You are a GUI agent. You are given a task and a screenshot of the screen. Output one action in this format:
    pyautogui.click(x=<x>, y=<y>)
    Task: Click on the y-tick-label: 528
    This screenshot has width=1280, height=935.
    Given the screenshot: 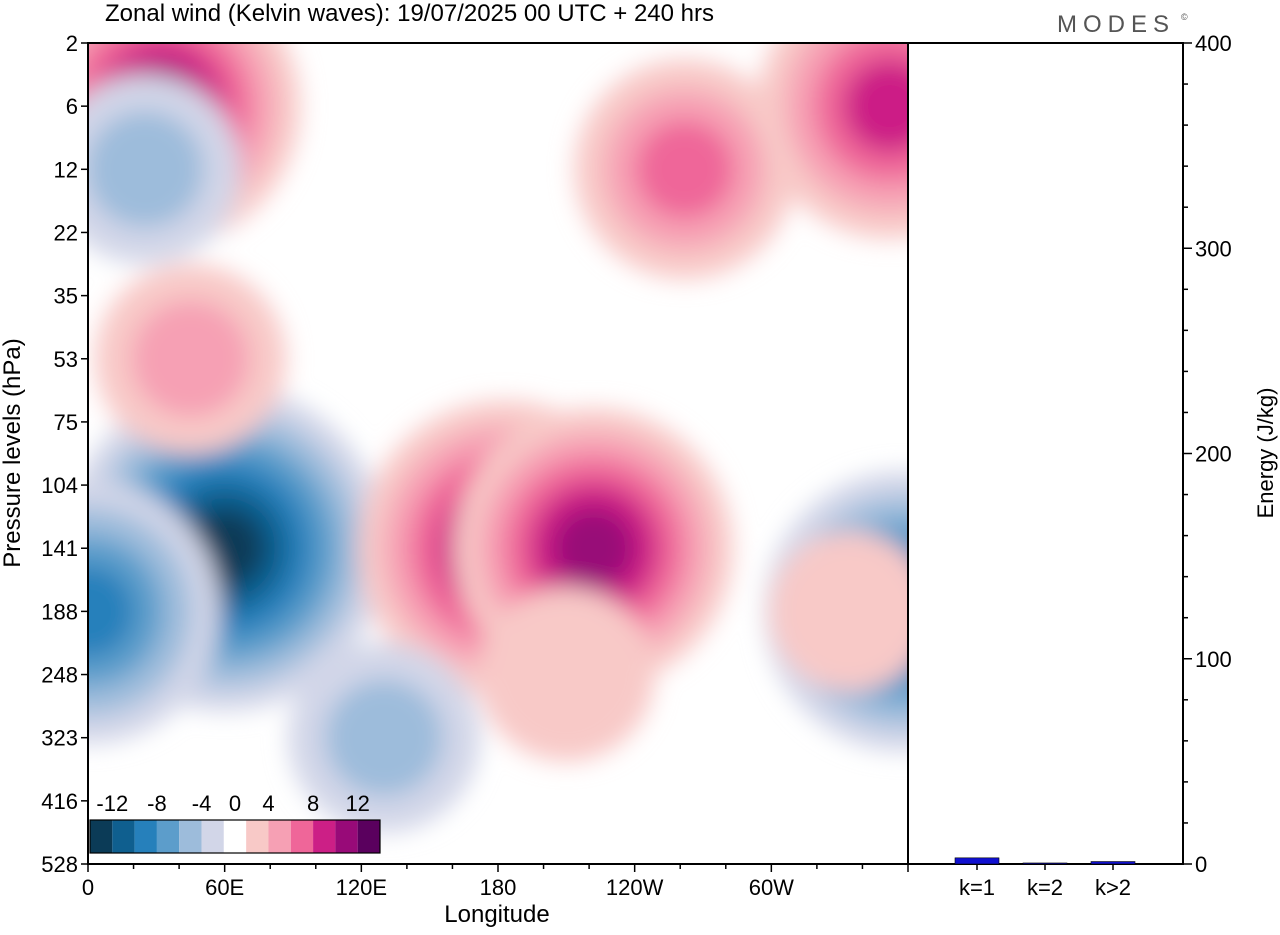 What is the action you would take?
    pyautogui.click(x=59, y=864)
    